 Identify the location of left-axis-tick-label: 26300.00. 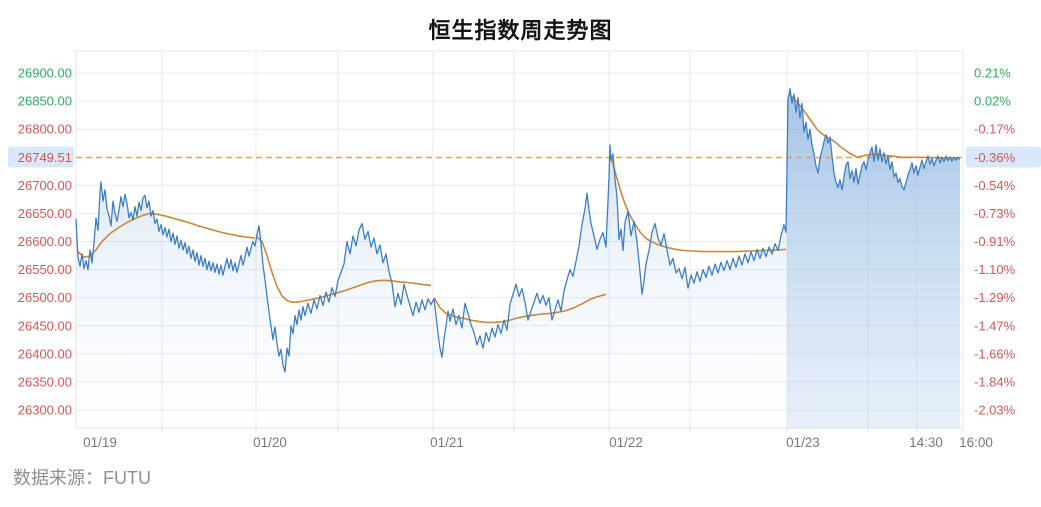
(45, 410).